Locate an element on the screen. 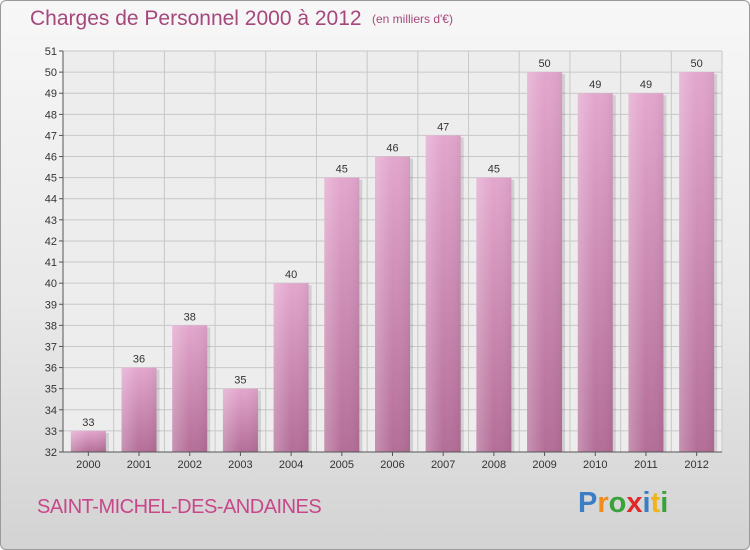  x-tick-label: 2005 is located at coordinates (342, 465).